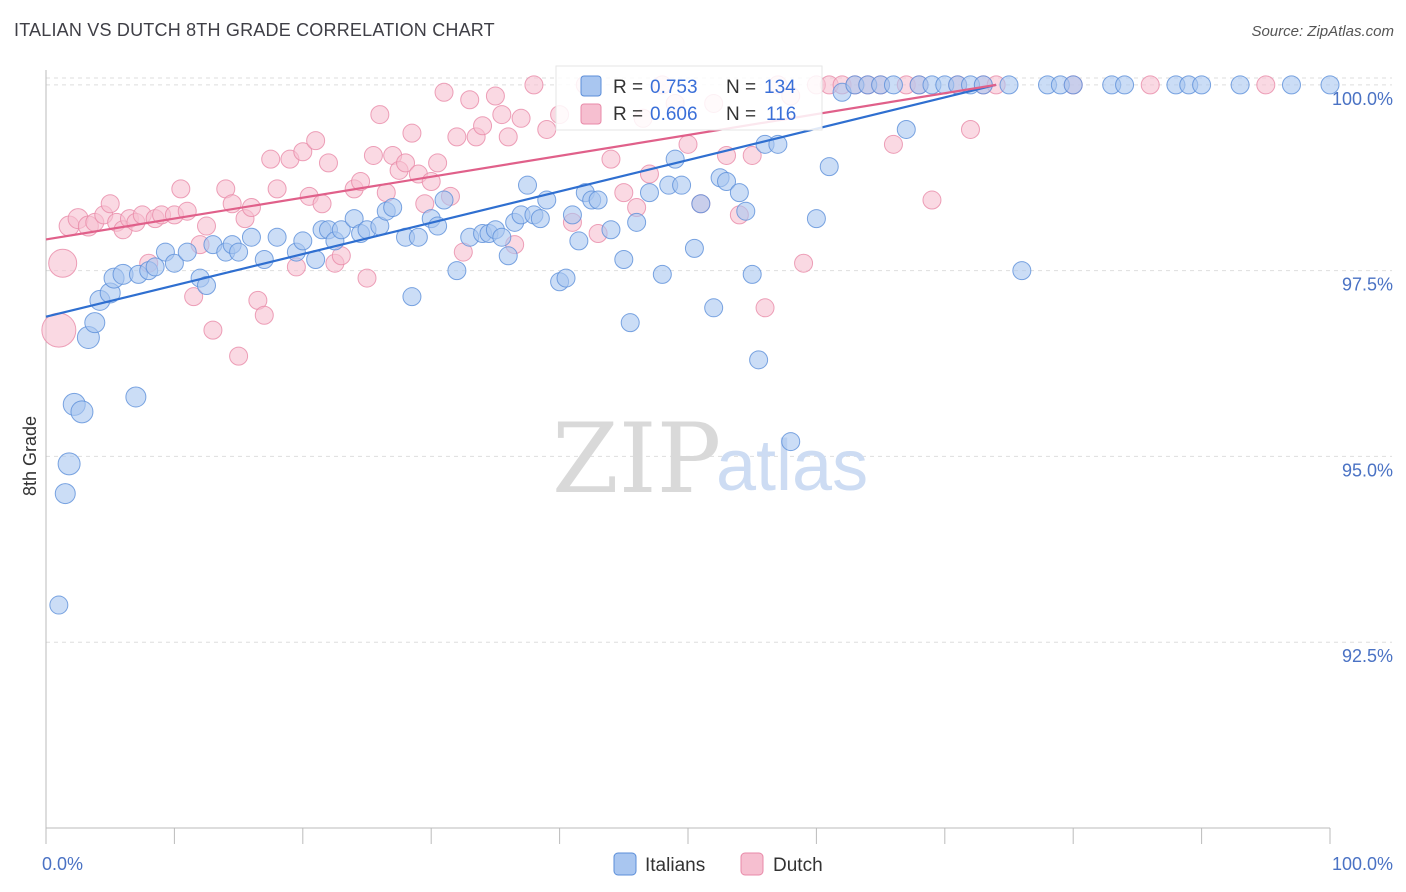 This screenshot has height=892, width=1406. What do you see at coordinates (718, 864) in the screenshot?
I see `series-legend: Italians Dutch` at bounding box center [718, 864].